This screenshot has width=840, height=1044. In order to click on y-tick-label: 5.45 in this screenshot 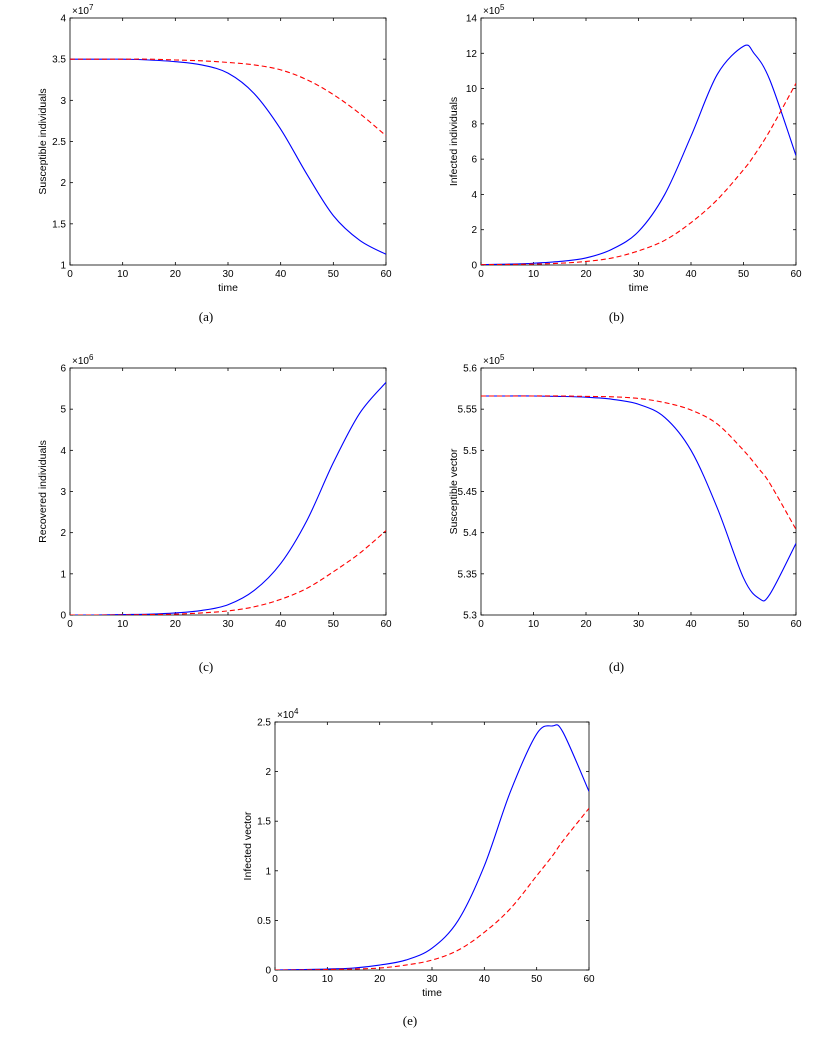, I will do `click(468, 492)`.